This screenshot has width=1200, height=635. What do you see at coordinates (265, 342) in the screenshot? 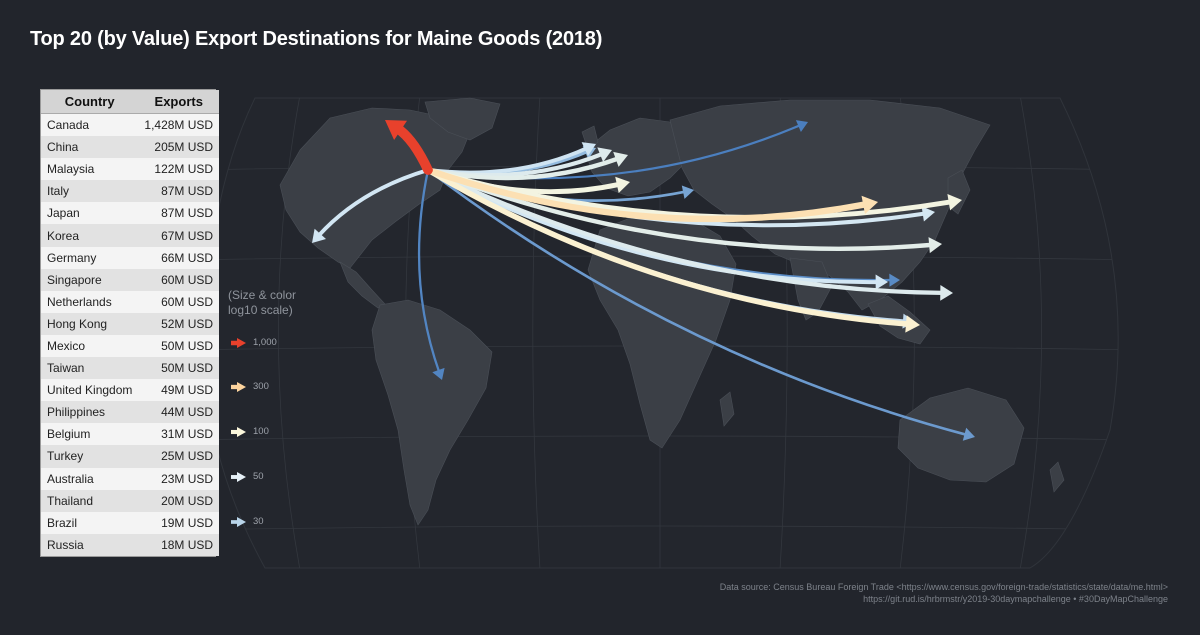
I see `legend-label: 1,000` at bounding box center [265, 342].